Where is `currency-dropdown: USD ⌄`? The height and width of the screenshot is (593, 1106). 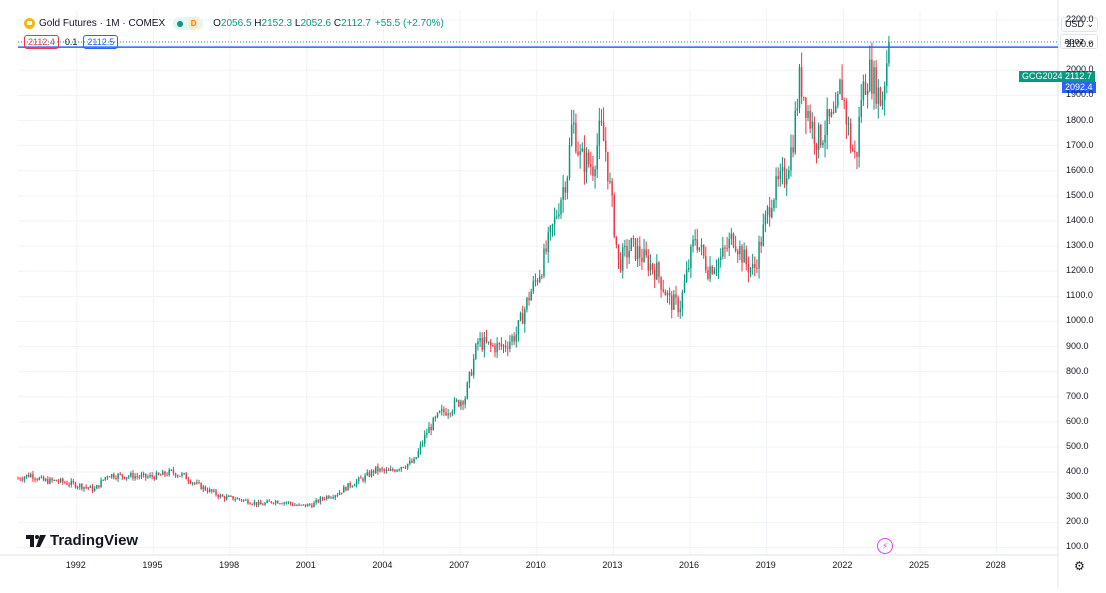
currency-dropdown: USD ⌄ is located at coordinates (1079, 24).